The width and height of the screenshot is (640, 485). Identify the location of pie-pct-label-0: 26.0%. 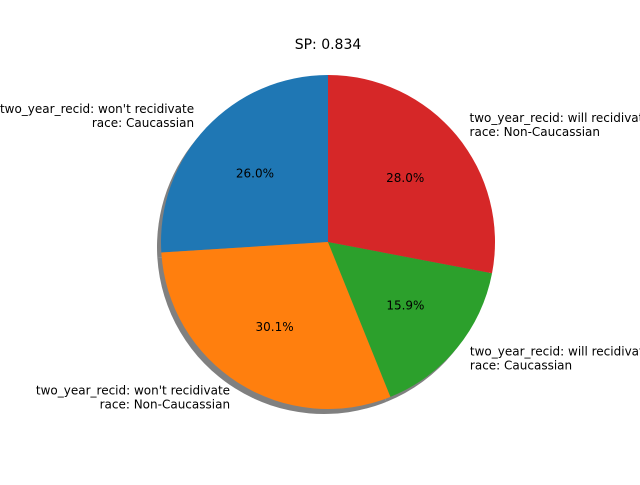
(255, 173).